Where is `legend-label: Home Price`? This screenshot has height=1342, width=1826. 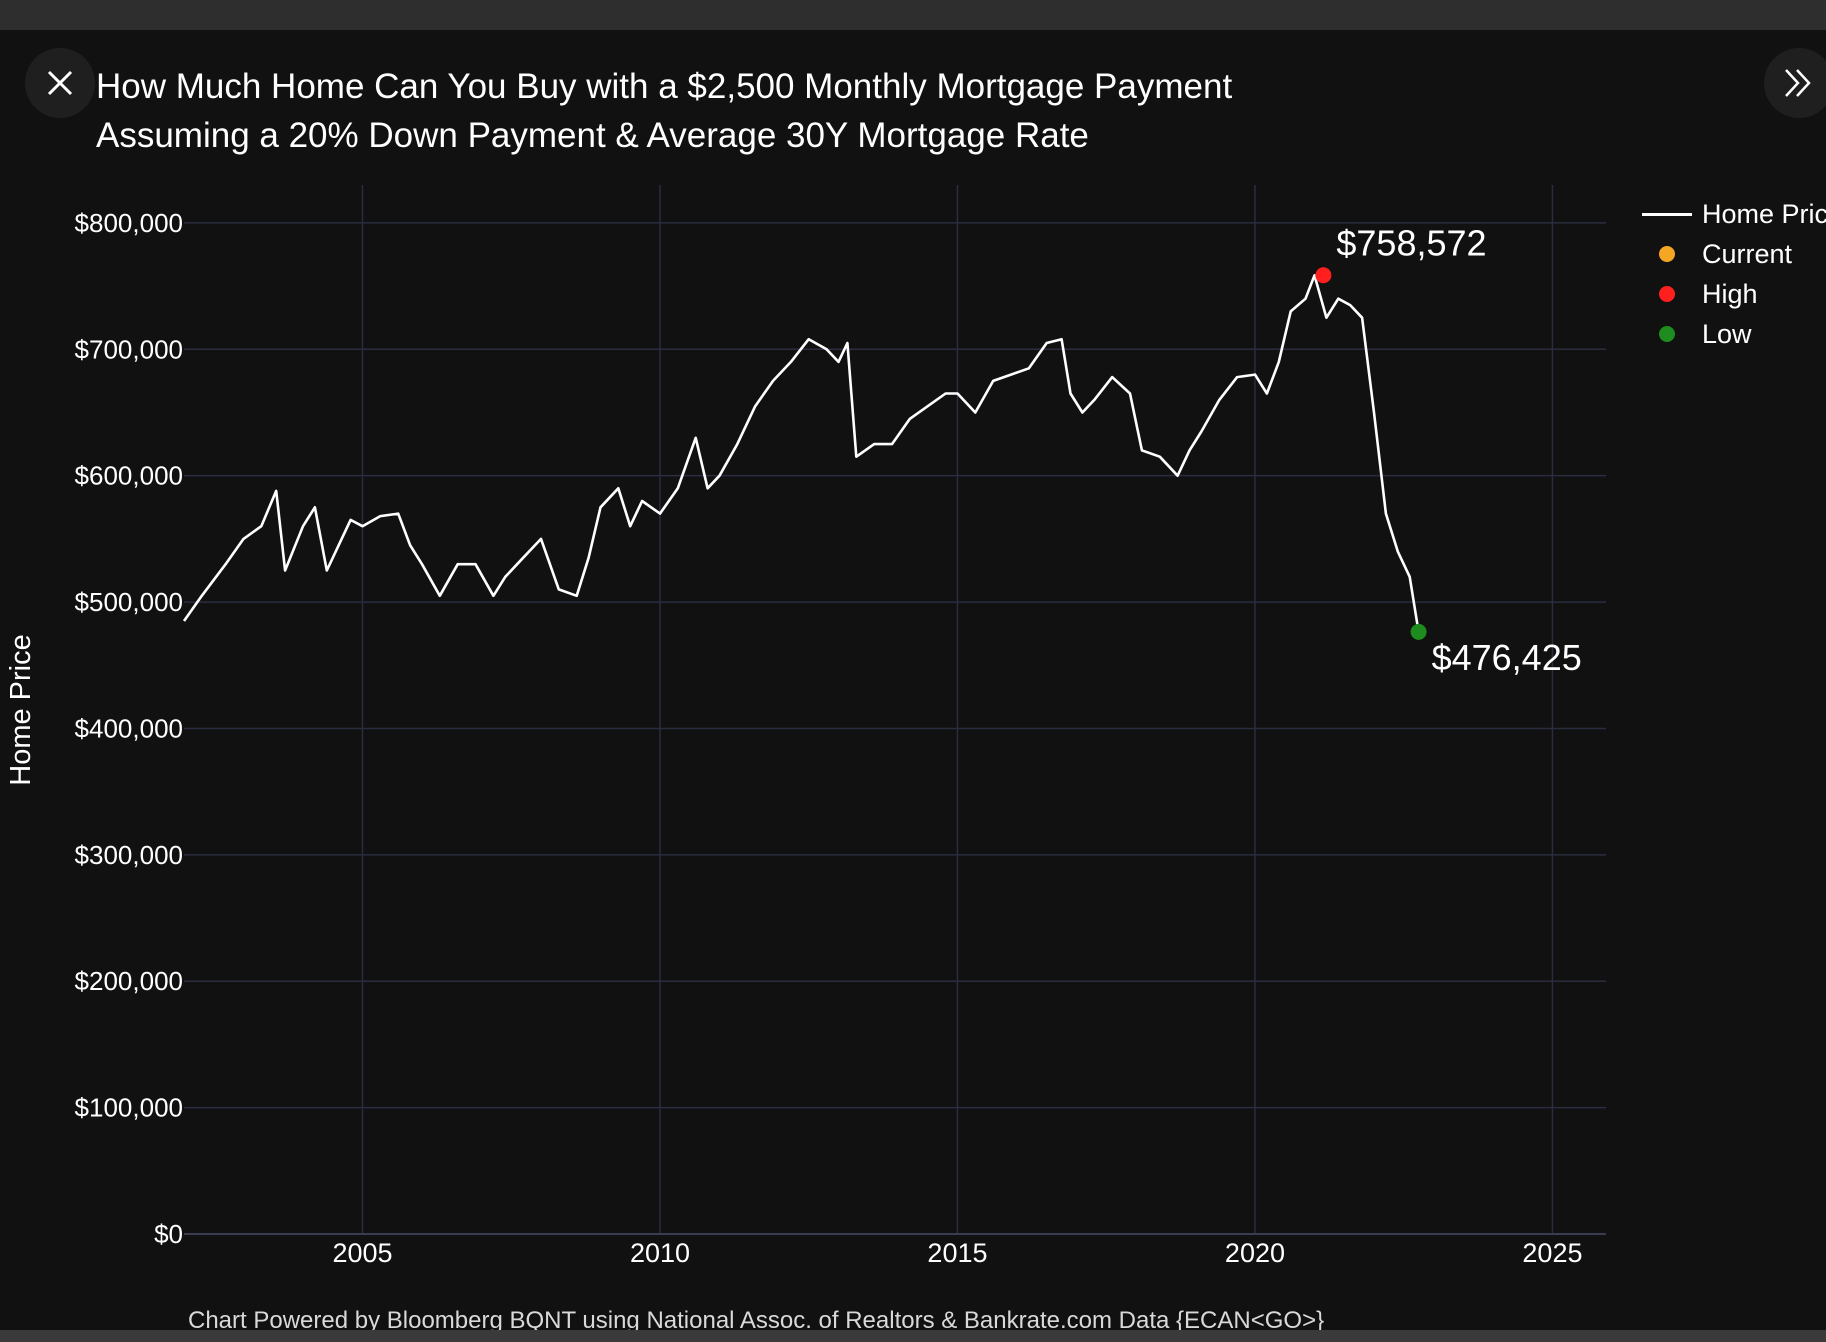 legend-label: Home Price is located at coordinates (1764, 214).